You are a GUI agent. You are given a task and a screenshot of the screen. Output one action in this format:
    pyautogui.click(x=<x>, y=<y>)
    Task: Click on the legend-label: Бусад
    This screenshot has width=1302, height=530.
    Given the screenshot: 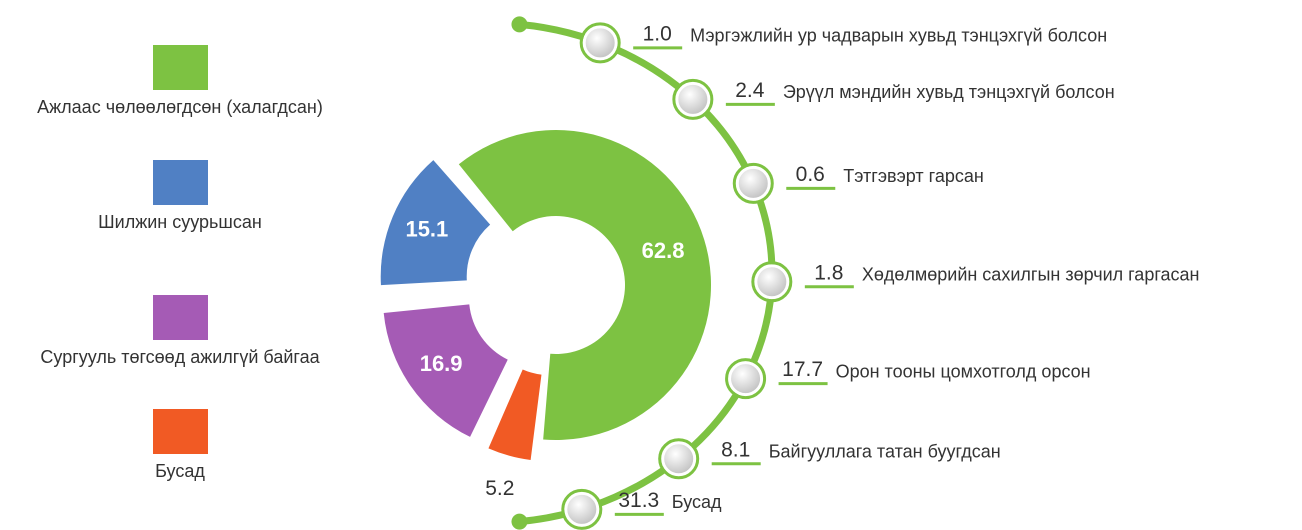 What is the action you would take?
    pyautogui.click(x=180, y=471)
    